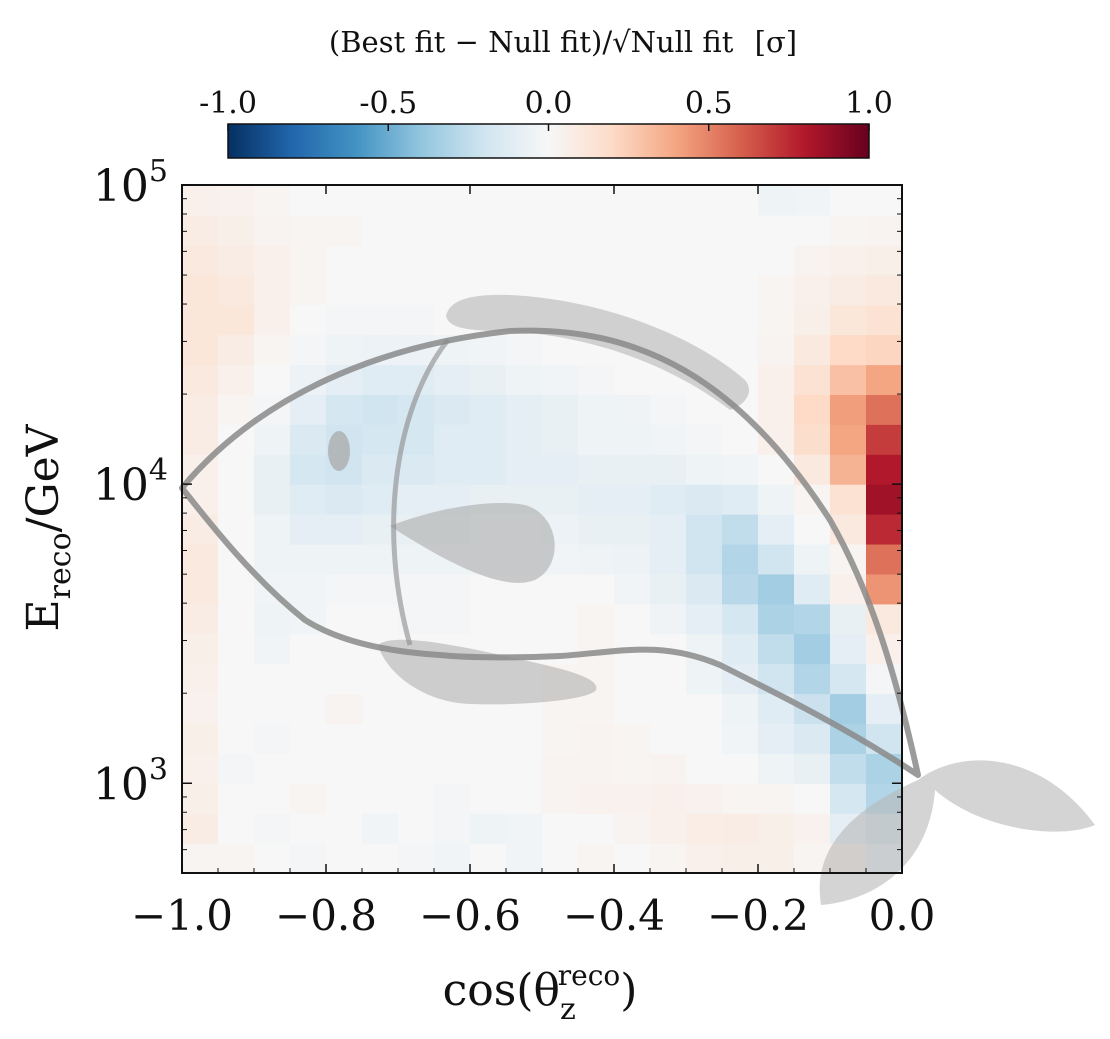 The image size is (1110, 1039). Describe the element at coordinates (957, 832) in the screenshot. I see `whale-tail` at that location.